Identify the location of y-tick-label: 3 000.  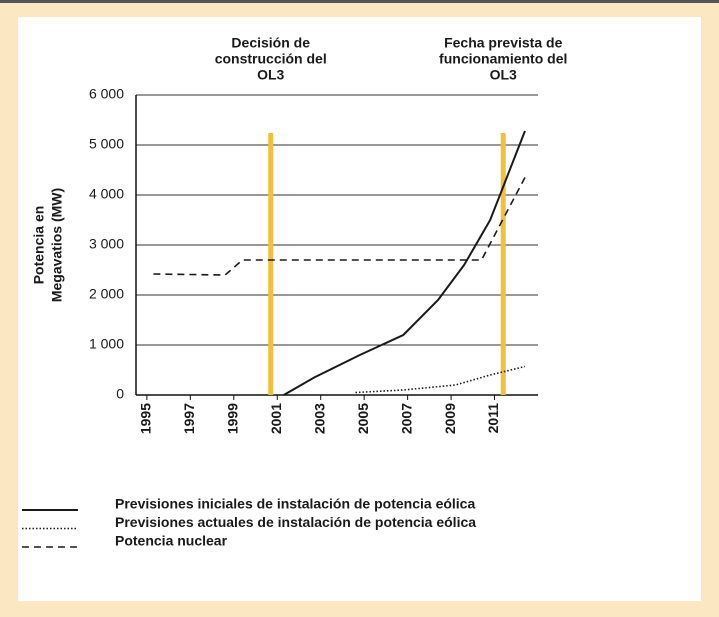
(106, 244).